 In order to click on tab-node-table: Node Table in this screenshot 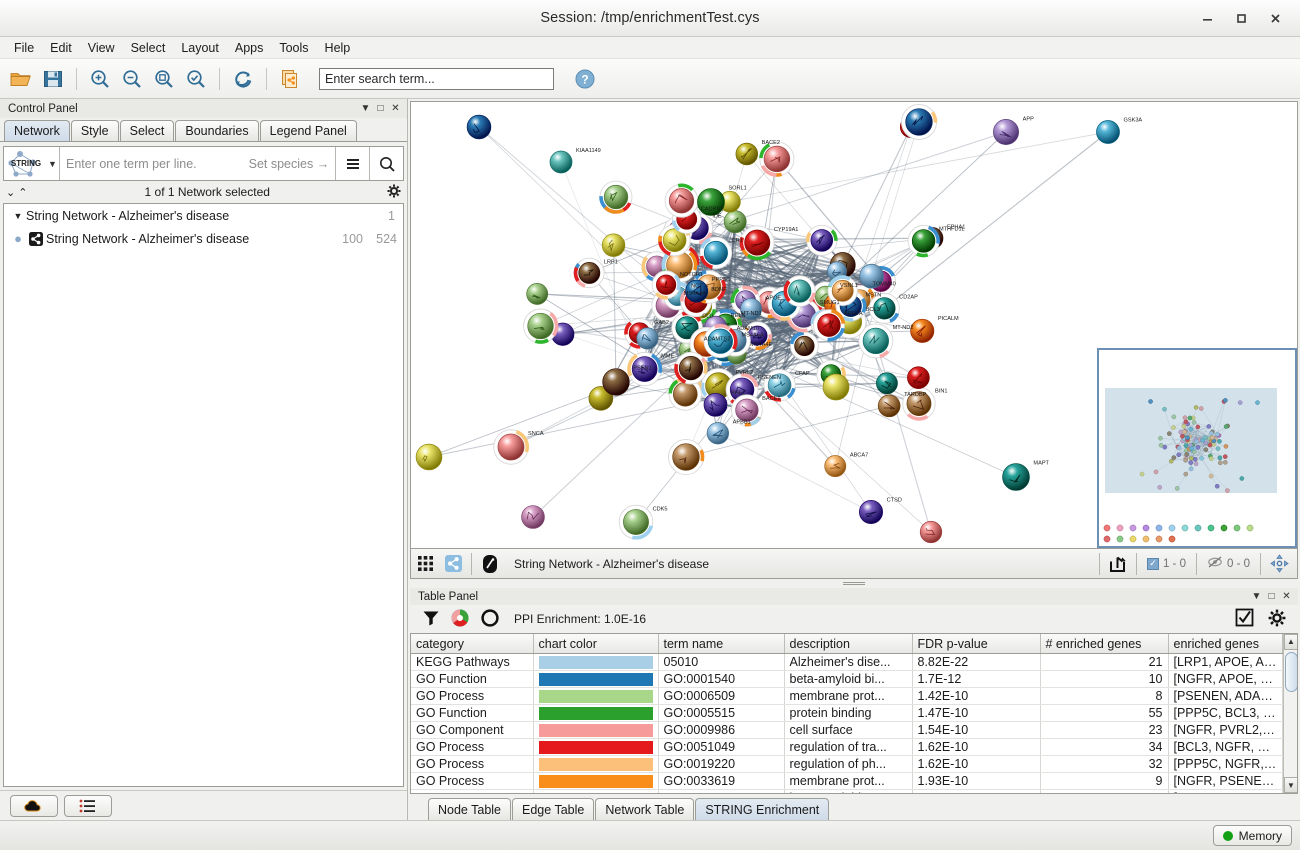, I will do `click(470, 809)`.